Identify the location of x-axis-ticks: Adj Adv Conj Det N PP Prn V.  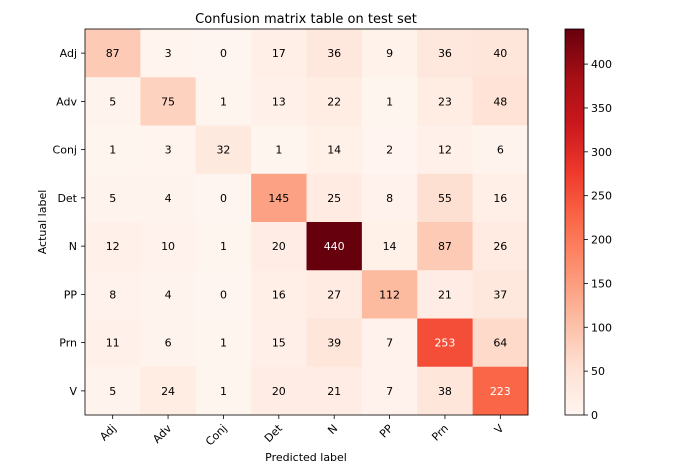
(302, 431).